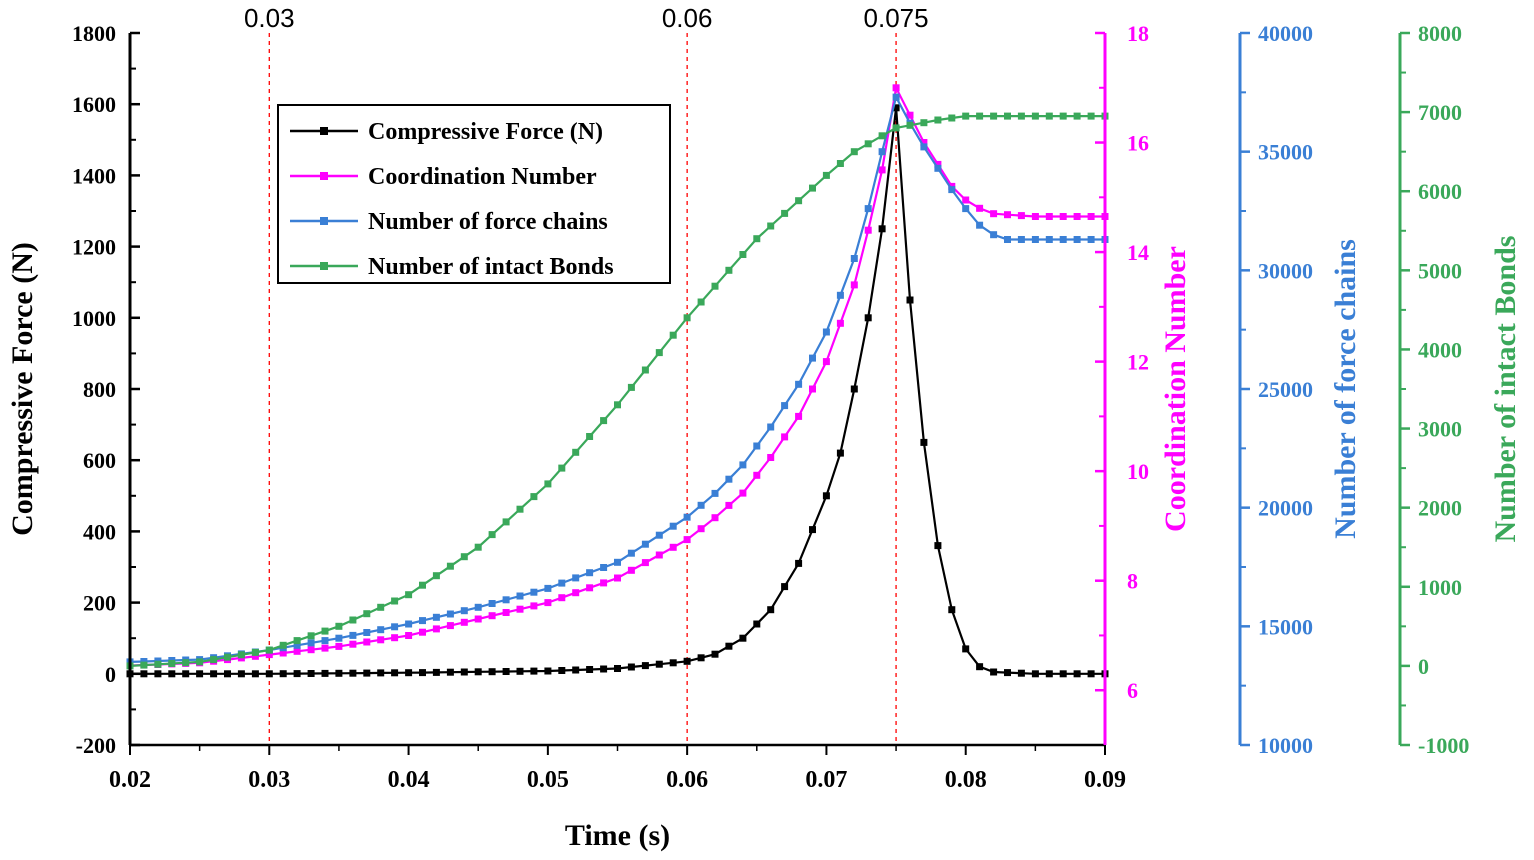 The width and height of the screenshot is (1534, 860). What do you see at coordinates (1285, 745) in the screenshot?
I see `chains-tick-label-0: 10000` at bounding box center [1285, 745].